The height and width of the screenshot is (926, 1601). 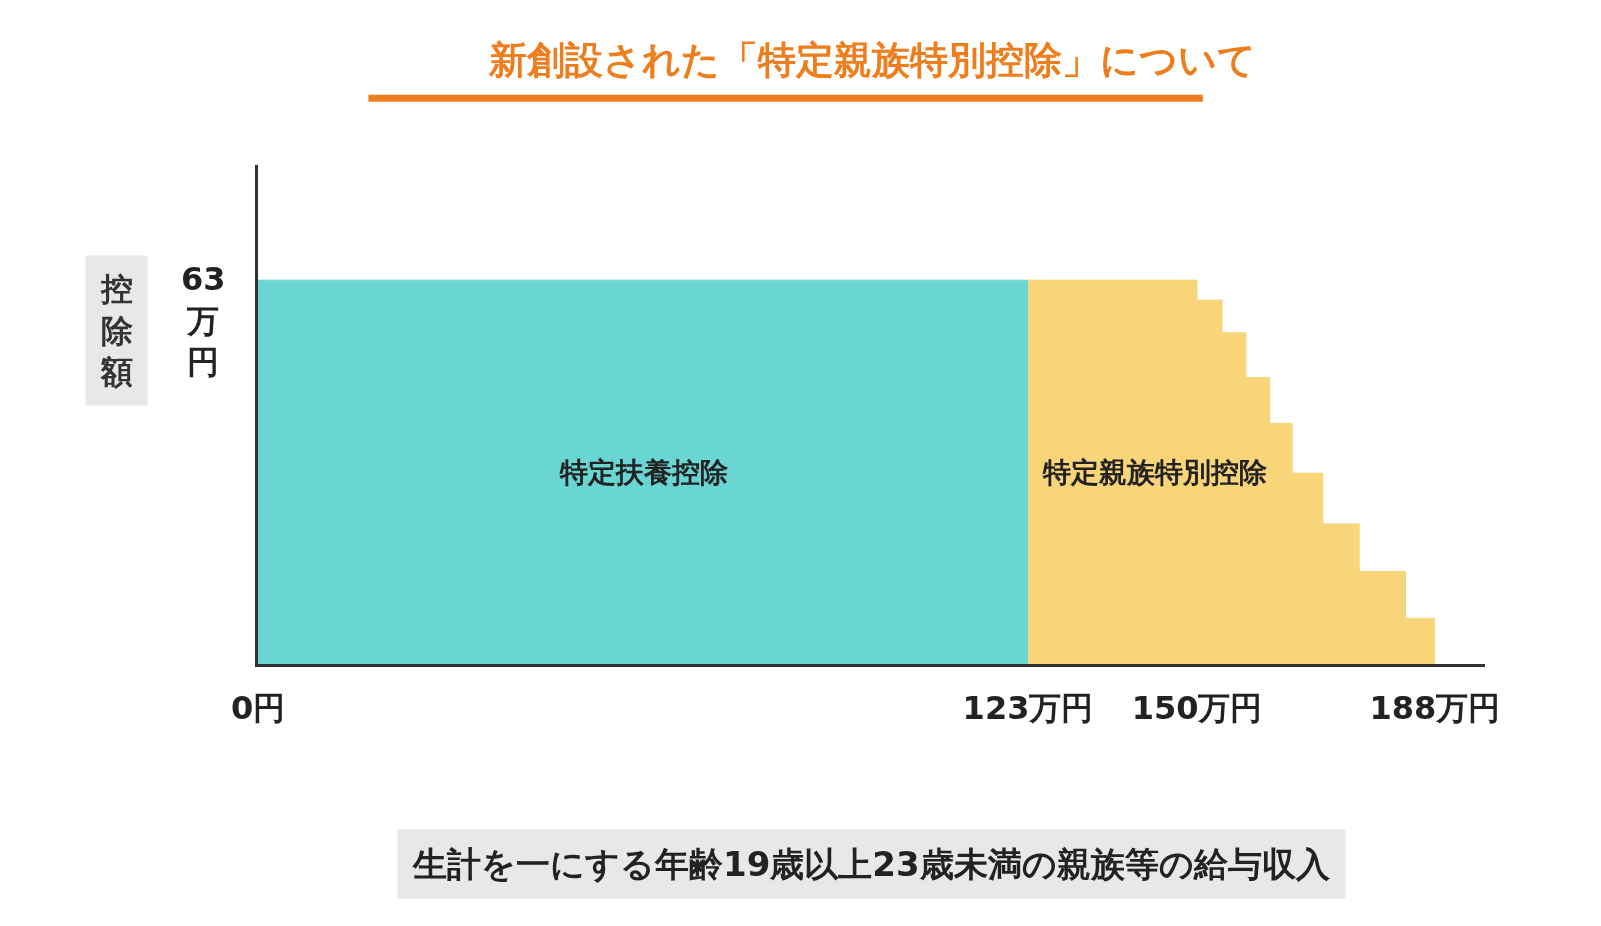 I want to click on text: 63万円, so click(x=203, y=321).